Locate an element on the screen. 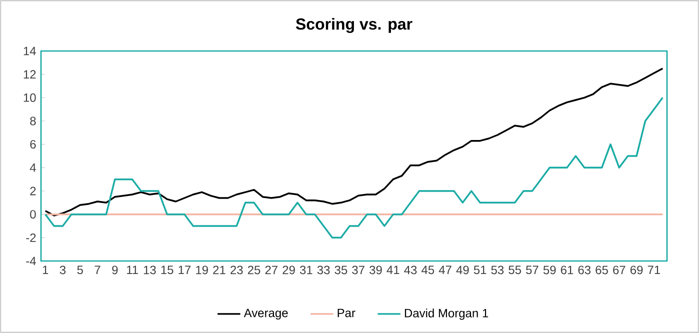 This screenshot has width=699, height=333. x-tick-label: 3 is located at coordinates (63, 270).